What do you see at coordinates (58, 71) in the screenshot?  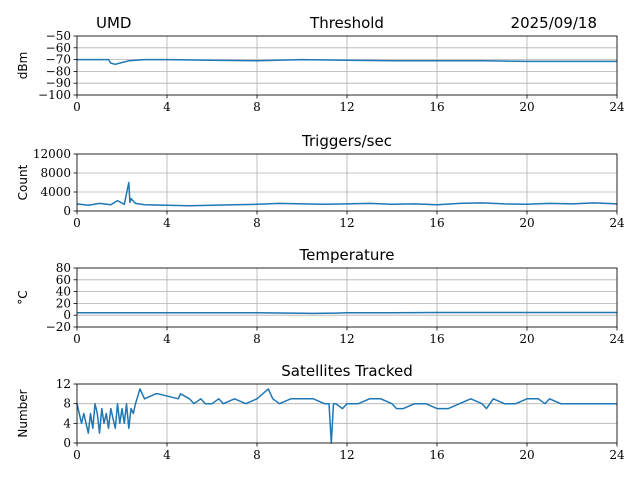 I see `y-tick-label: −80` at bounding box center [58, 71].